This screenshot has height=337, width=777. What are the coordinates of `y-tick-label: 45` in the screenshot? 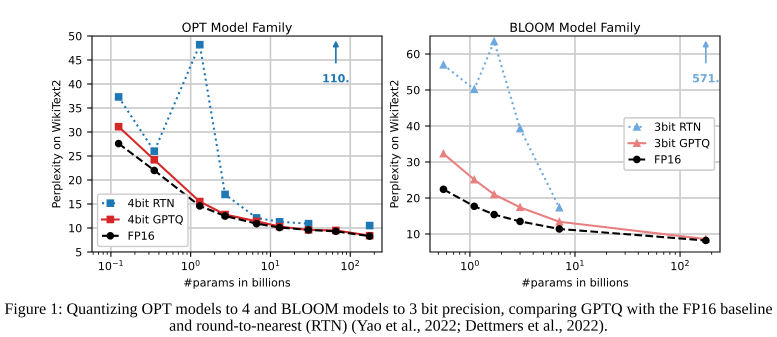 It's located at (75, 60).